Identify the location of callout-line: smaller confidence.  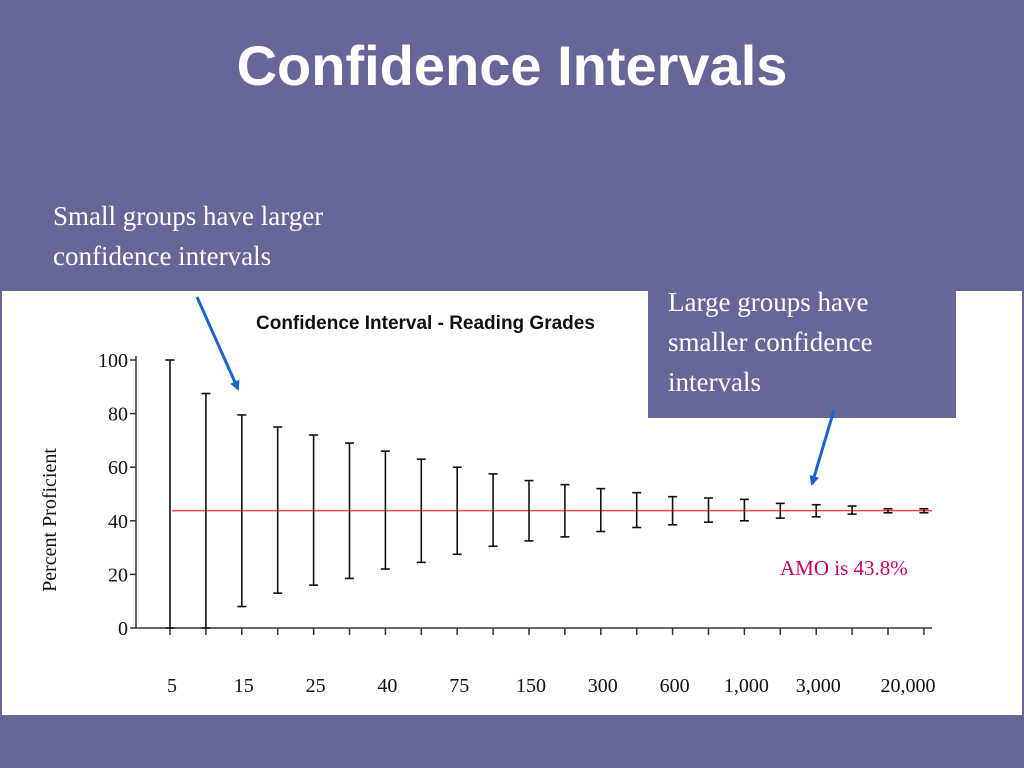
(770, 342).